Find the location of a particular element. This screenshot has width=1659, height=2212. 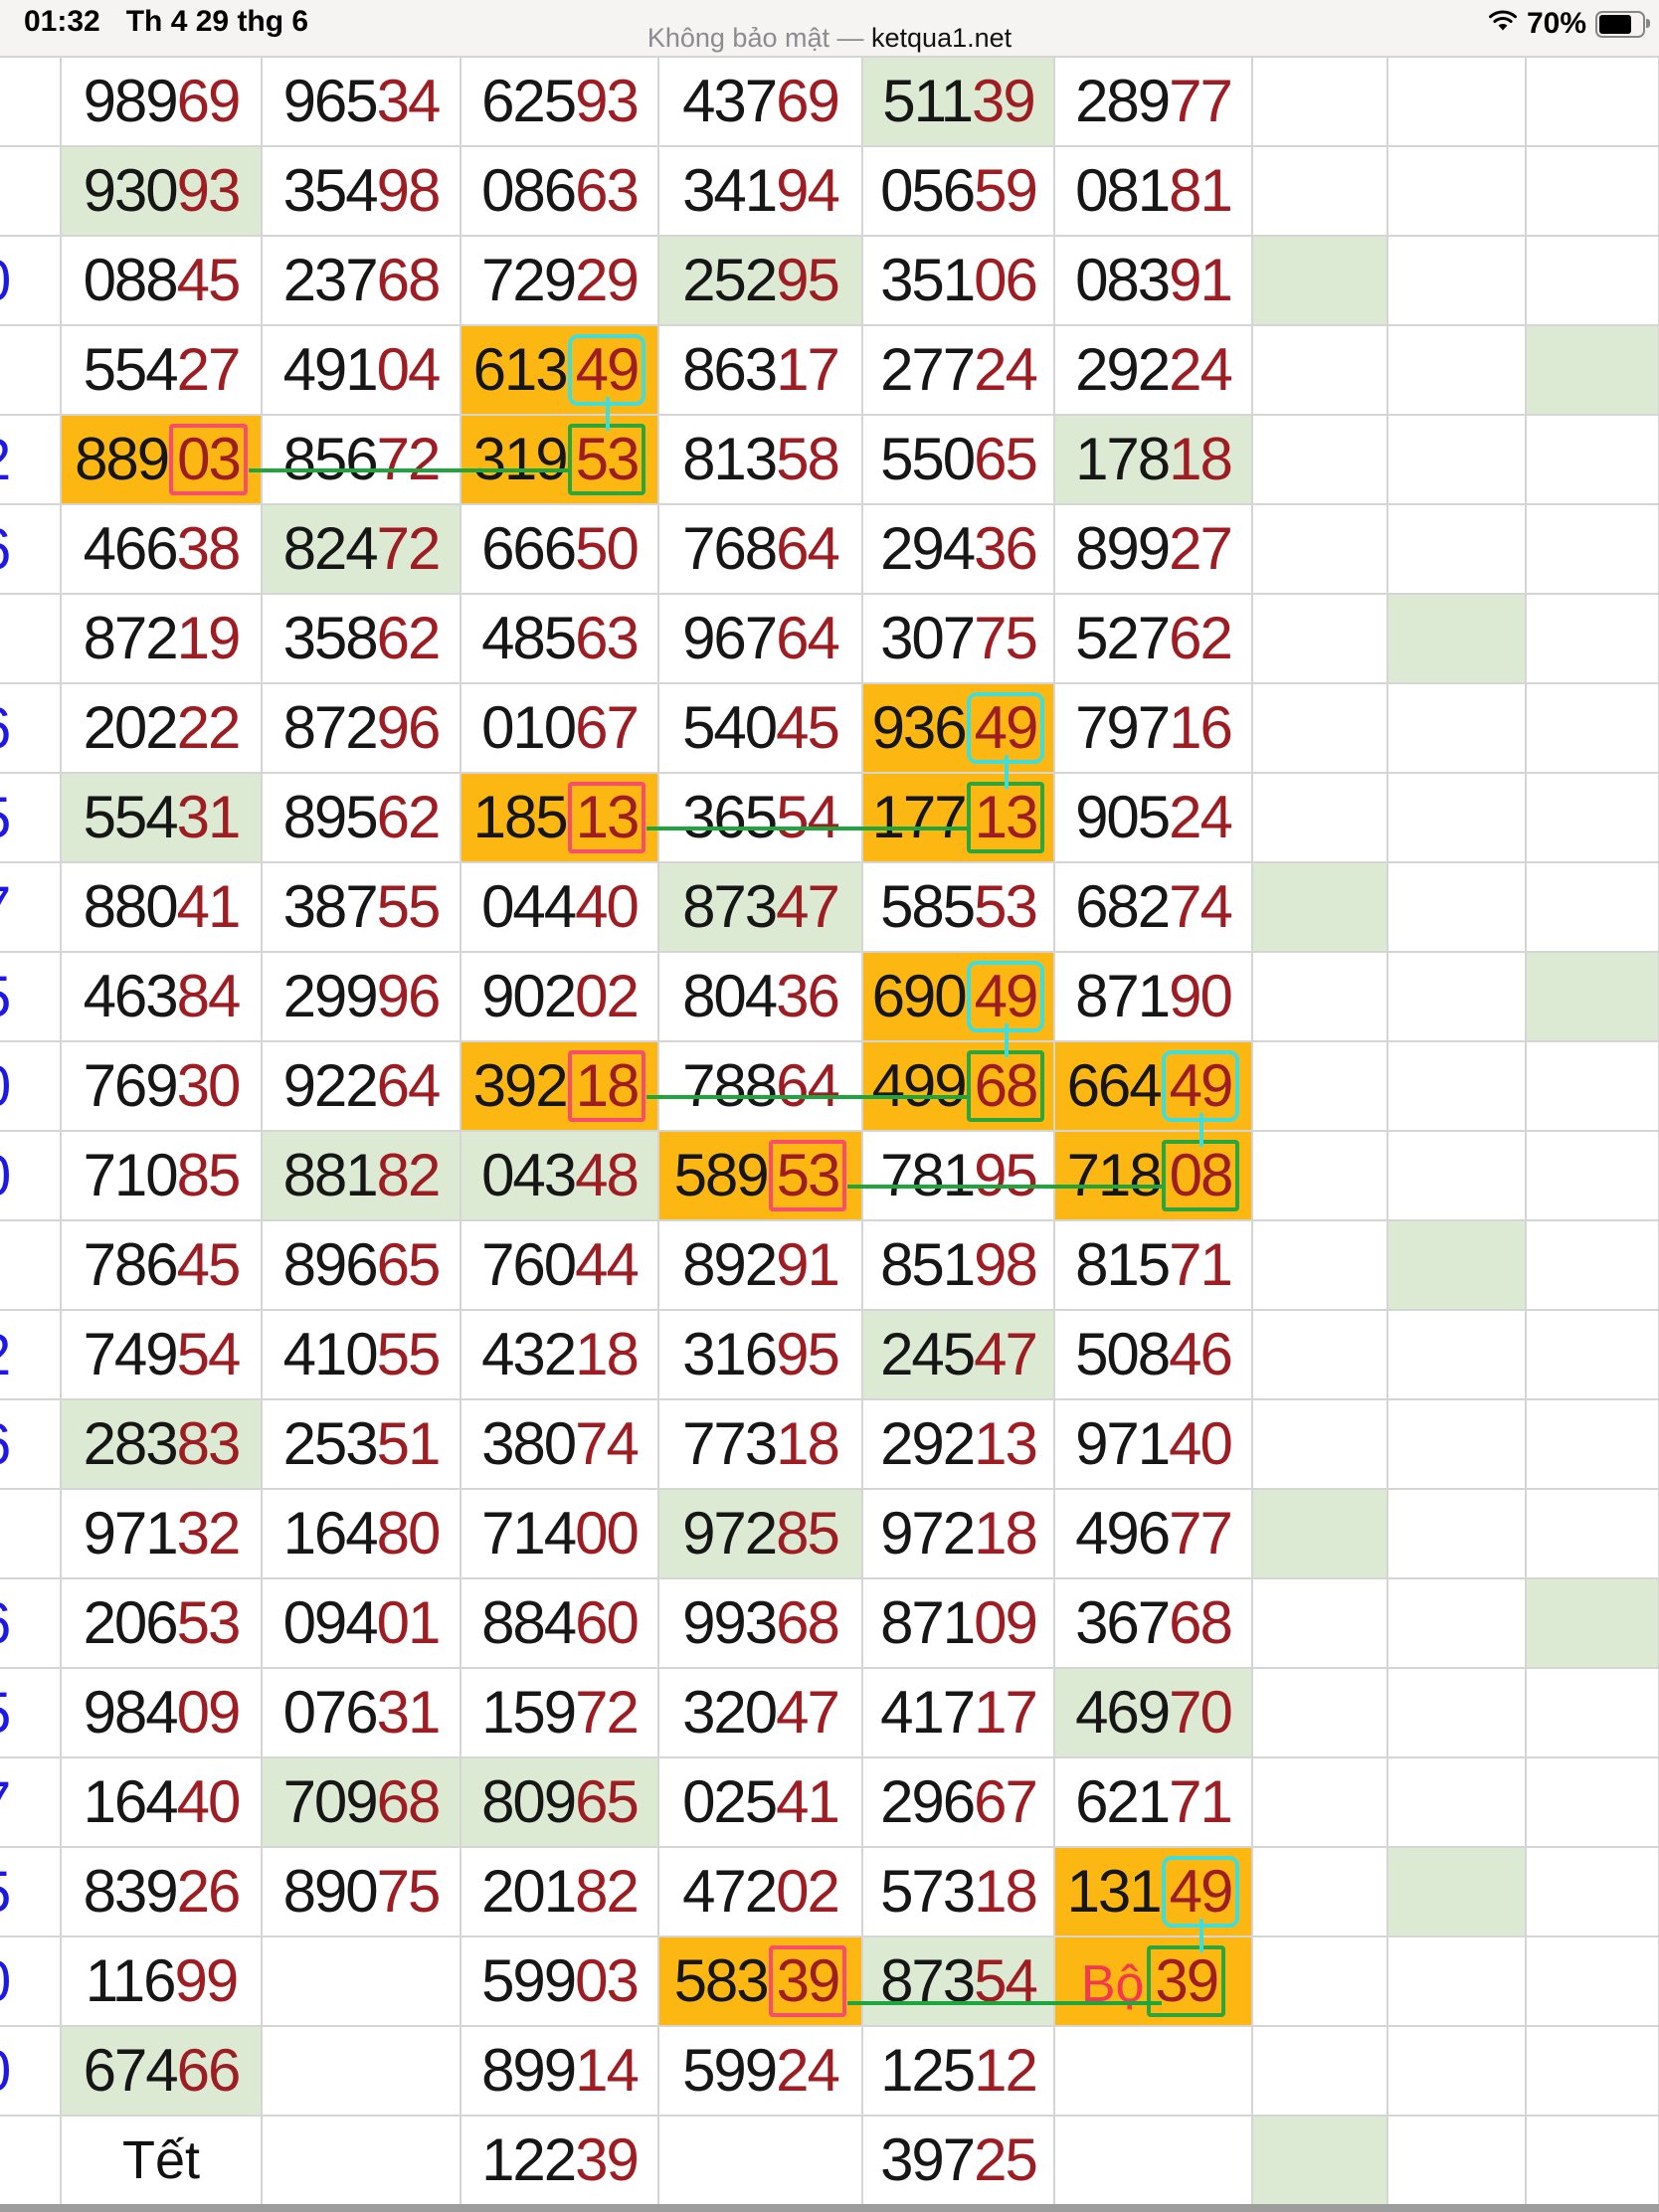

number-head-digits: 781 is located at coordinates (928, 1175).